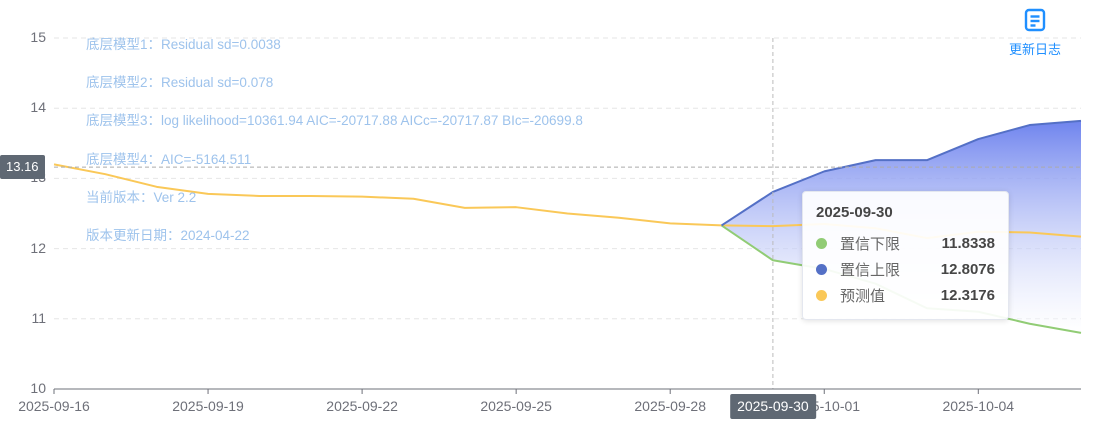 The height and width of the screenshot is (440, 1115). Describe the element at coordinates (1035, 33) in the screenshot. I see `changelog-button: 更新日志` at that location.